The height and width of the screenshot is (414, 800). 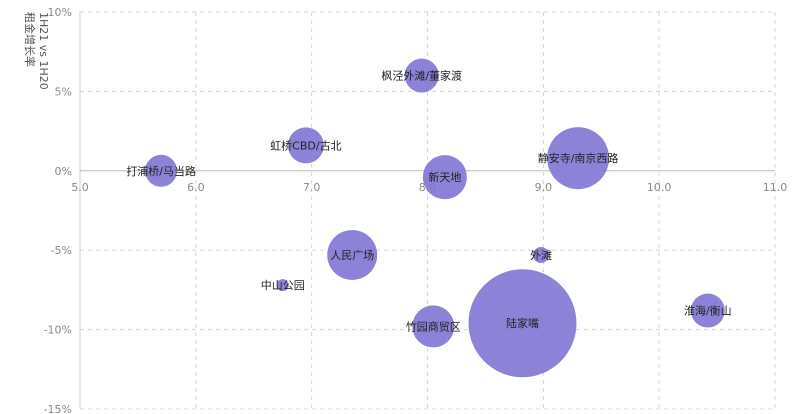 I want to click on bubble-label: 竹园商贸区, so click(x=433, y=326).